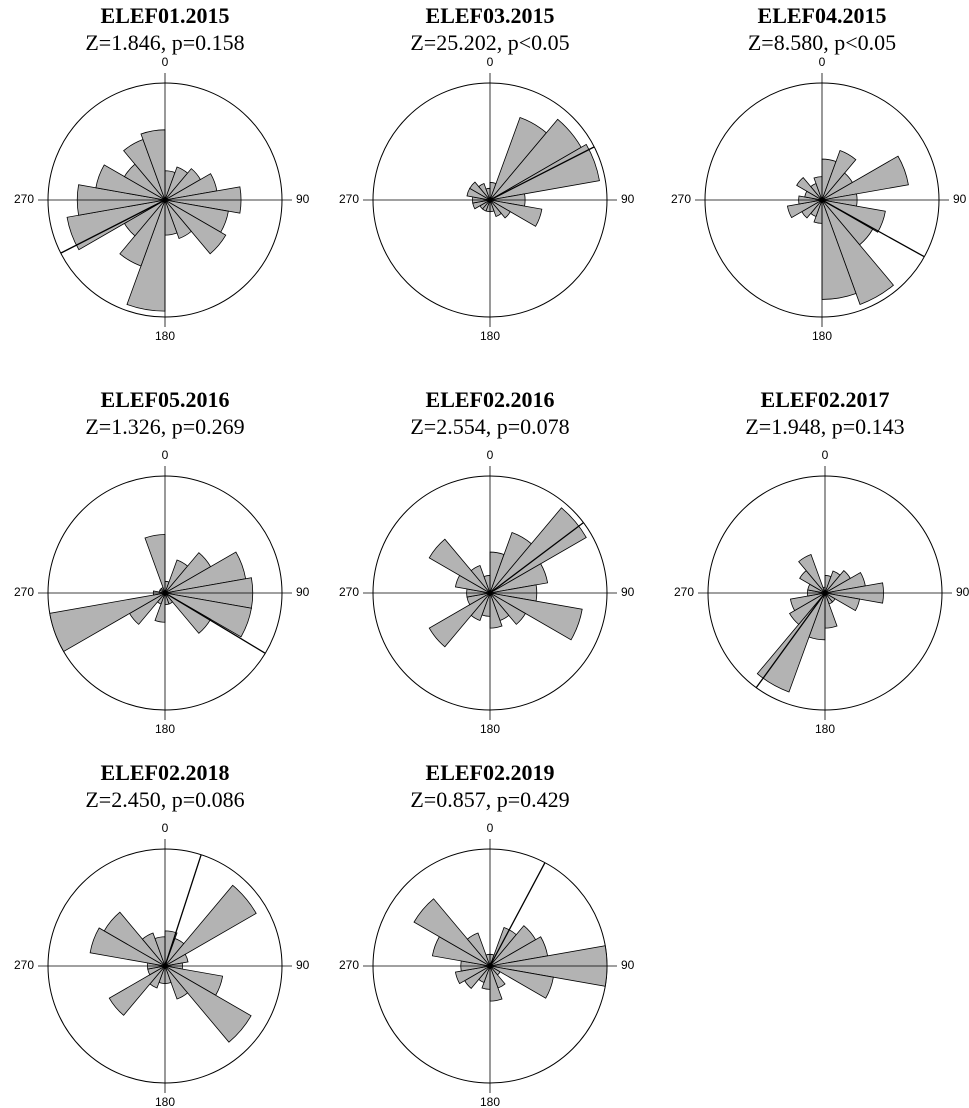 The height and width of the screenshot is (1108, 969). I want to click on chart-title: ELEF01.2015, so click(165, 15).